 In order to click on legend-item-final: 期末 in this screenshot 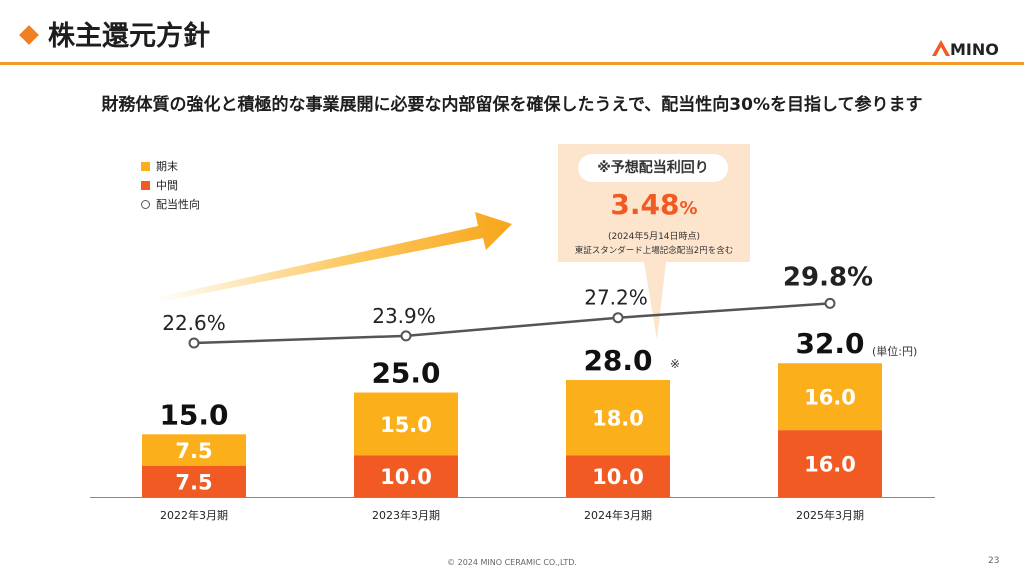, I will do `click(159, 166)`.